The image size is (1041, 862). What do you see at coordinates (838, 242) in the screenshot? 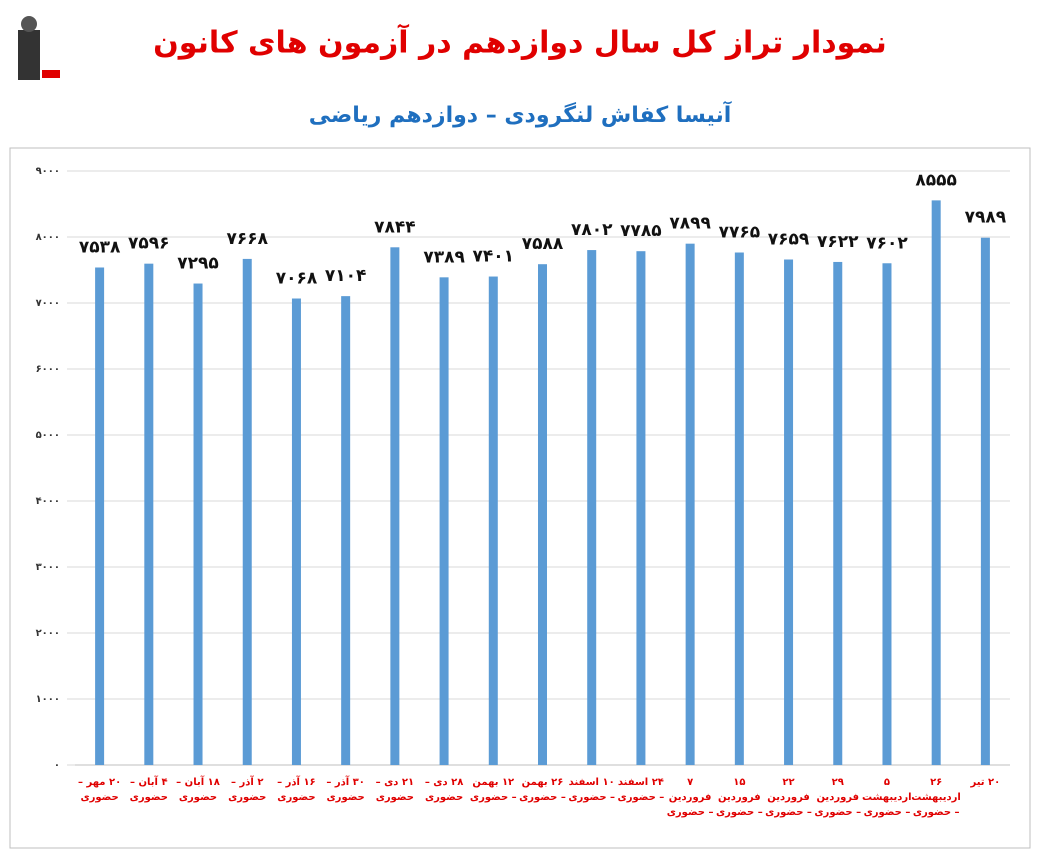
I see `value-label: ۷۶۲۲` at bounding box center [838, 242].